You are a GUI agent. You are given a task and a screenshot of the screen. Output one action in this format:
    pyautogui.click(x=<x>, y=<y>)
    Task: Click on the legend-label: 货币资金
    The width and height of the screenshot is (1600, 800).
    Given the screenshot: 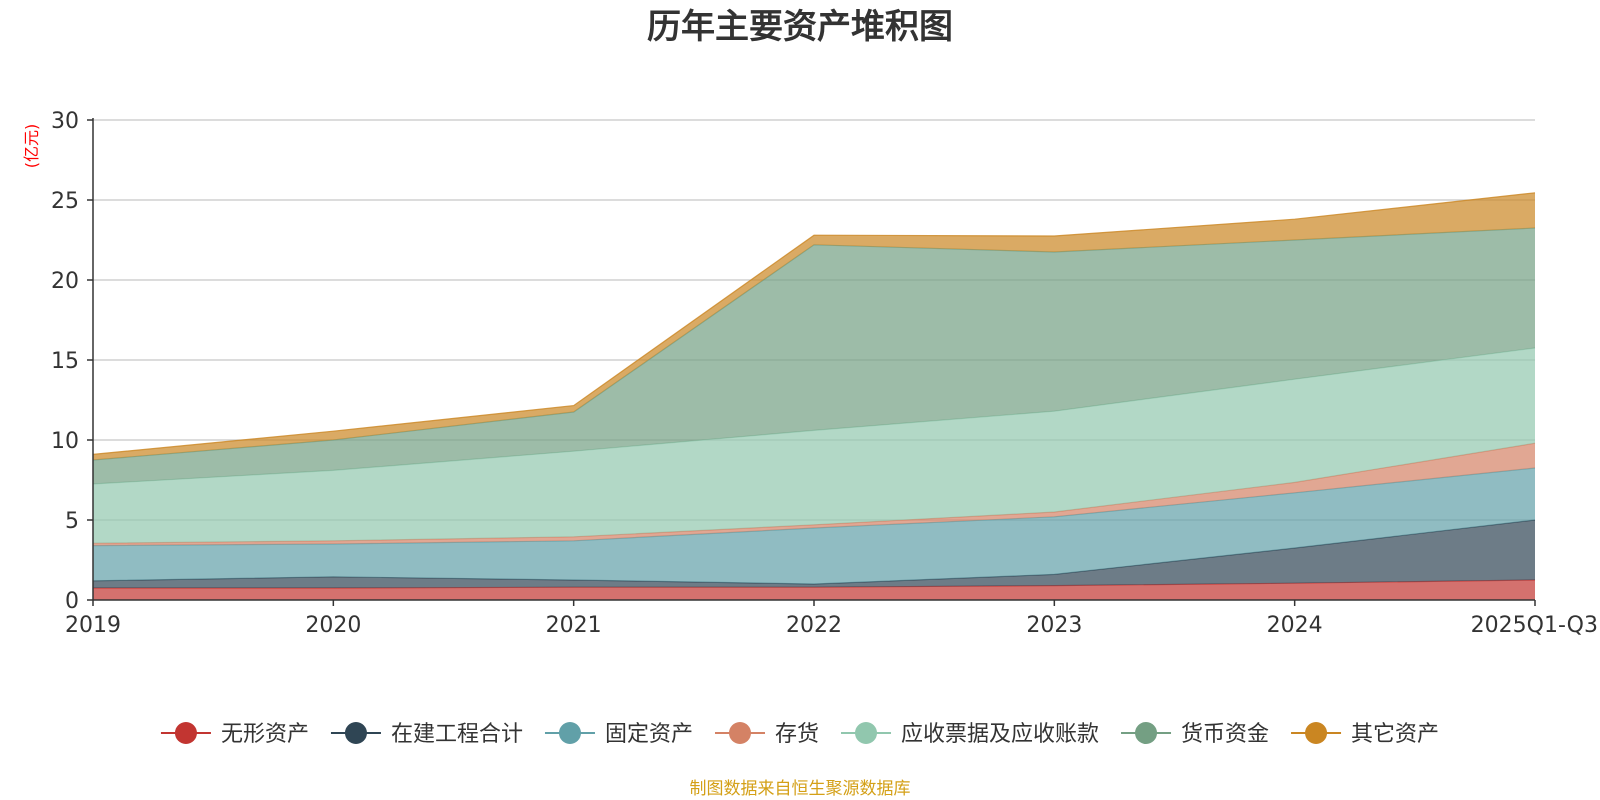 What is the action you would take?
    pyautogui.click(x=1225, y=734)
    